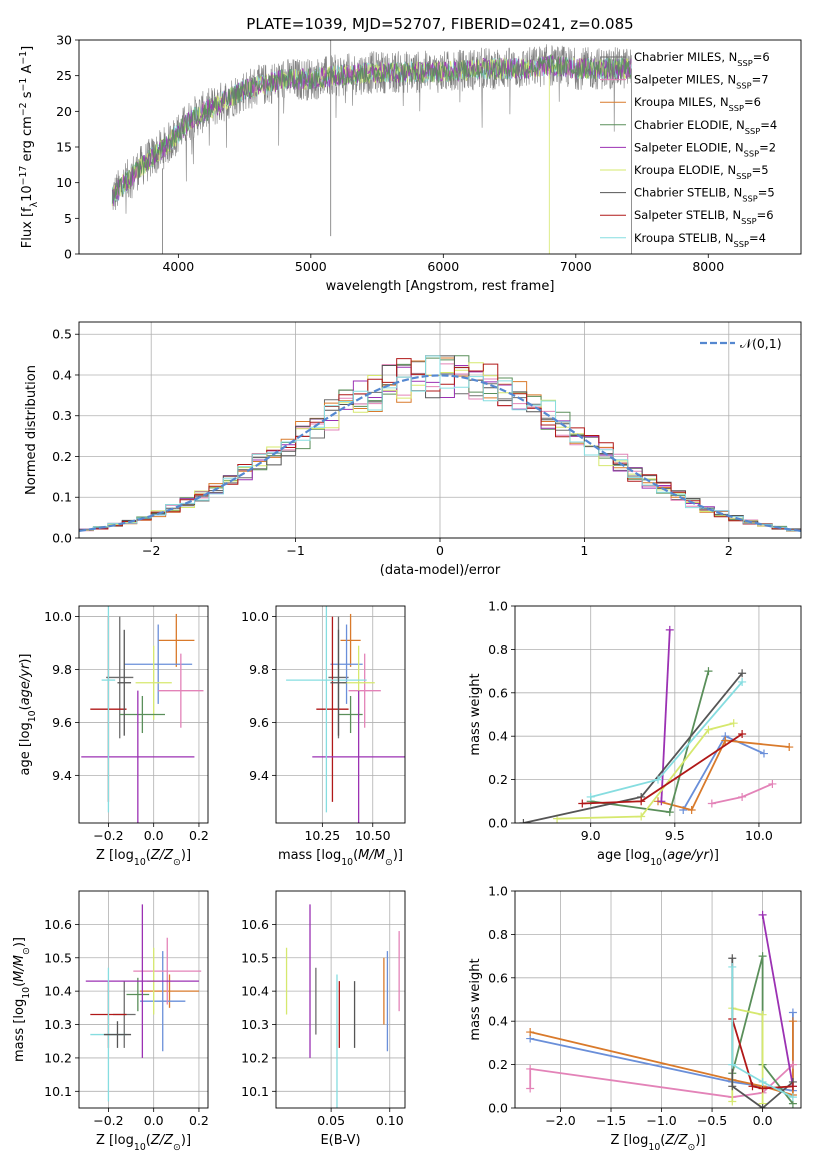  Describe the element at coordinates (28, 714) in the screenshot. I see `y-axis-label: age [log10(age/yr)]` at that location.